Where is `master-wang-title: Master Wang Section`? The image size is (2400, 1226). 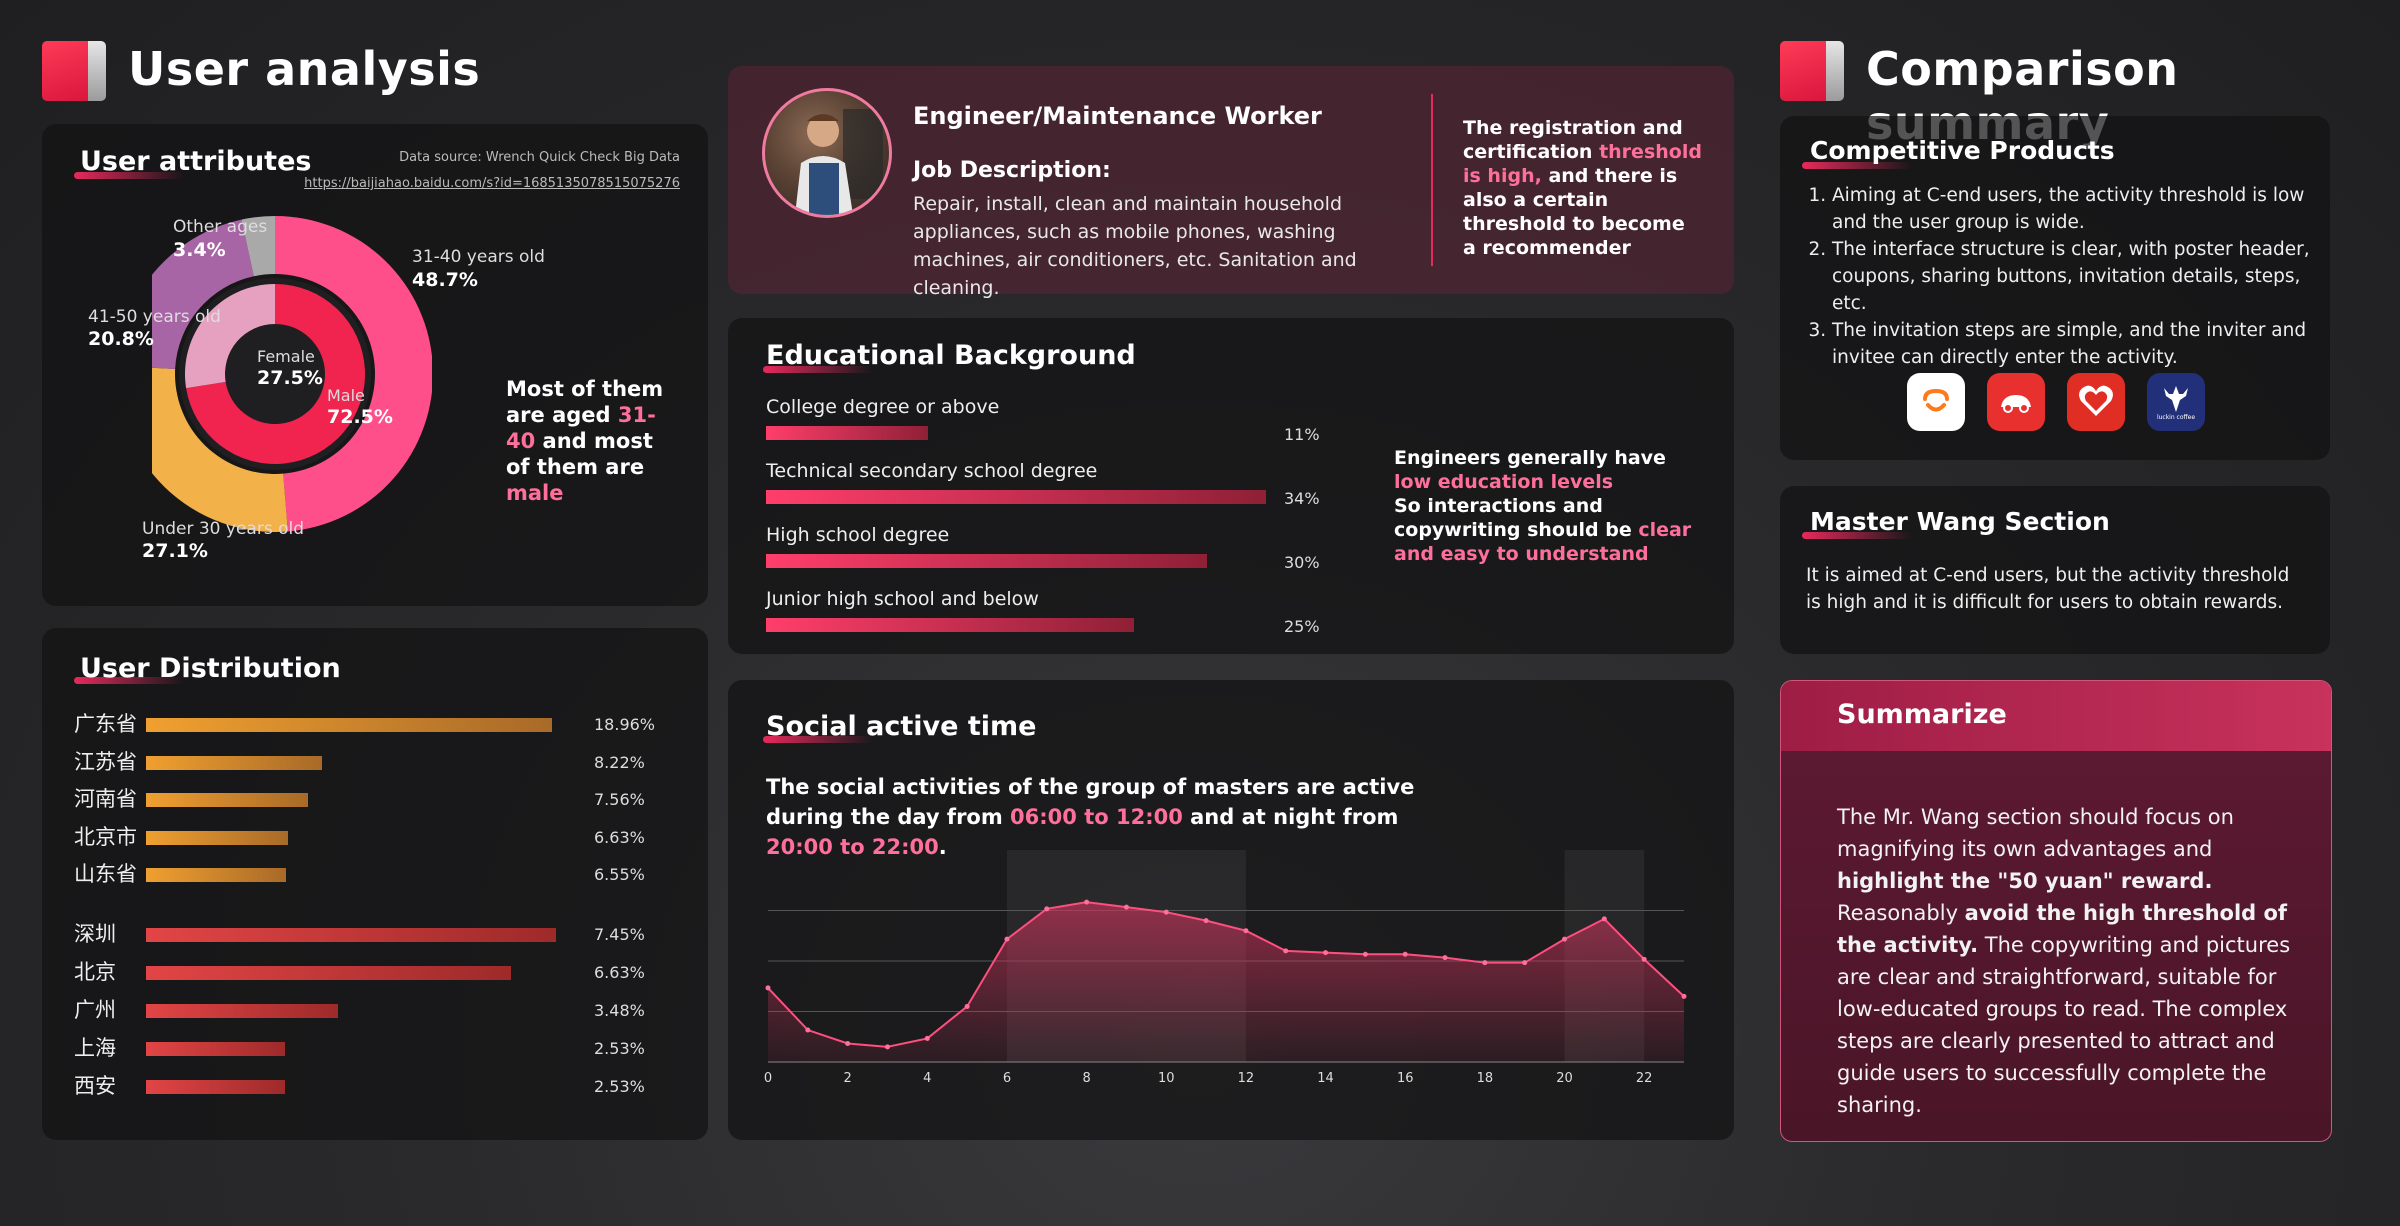 master-wang-title: Master Wang Section is located at coordinates (1960, 521).